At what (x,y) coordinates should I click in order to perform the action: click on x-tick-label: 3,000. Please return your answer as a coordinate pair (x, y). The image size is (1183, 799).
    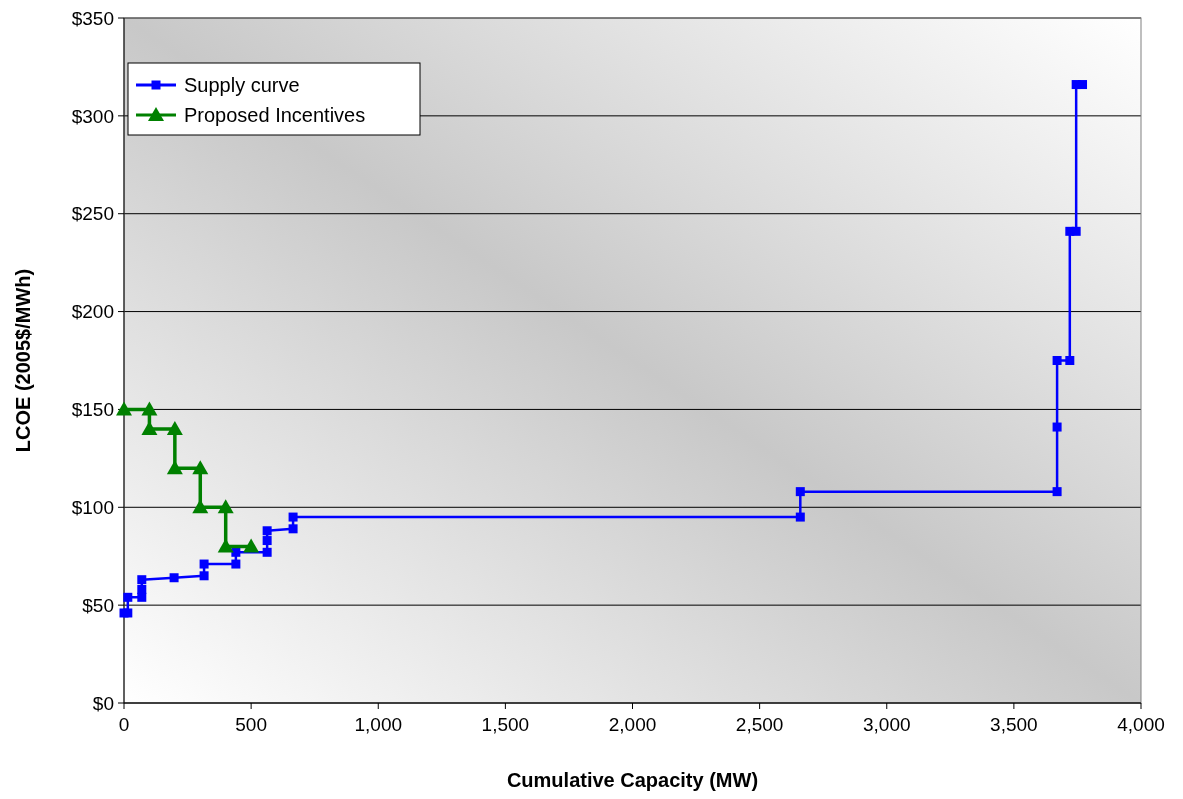
    Looking at the image, I should click on (886, 724).